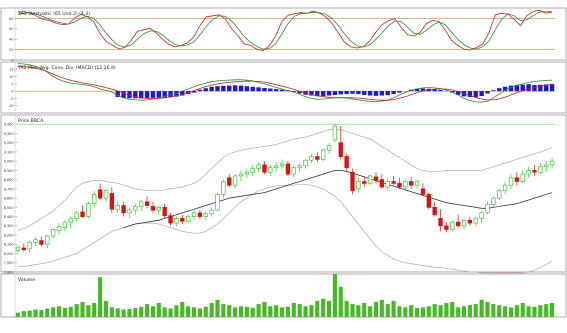 The image size is (567, 333). Describe the element at coordinates (9, 208) in the screenshot. I see `y-tick-label: 8,500` at that location.